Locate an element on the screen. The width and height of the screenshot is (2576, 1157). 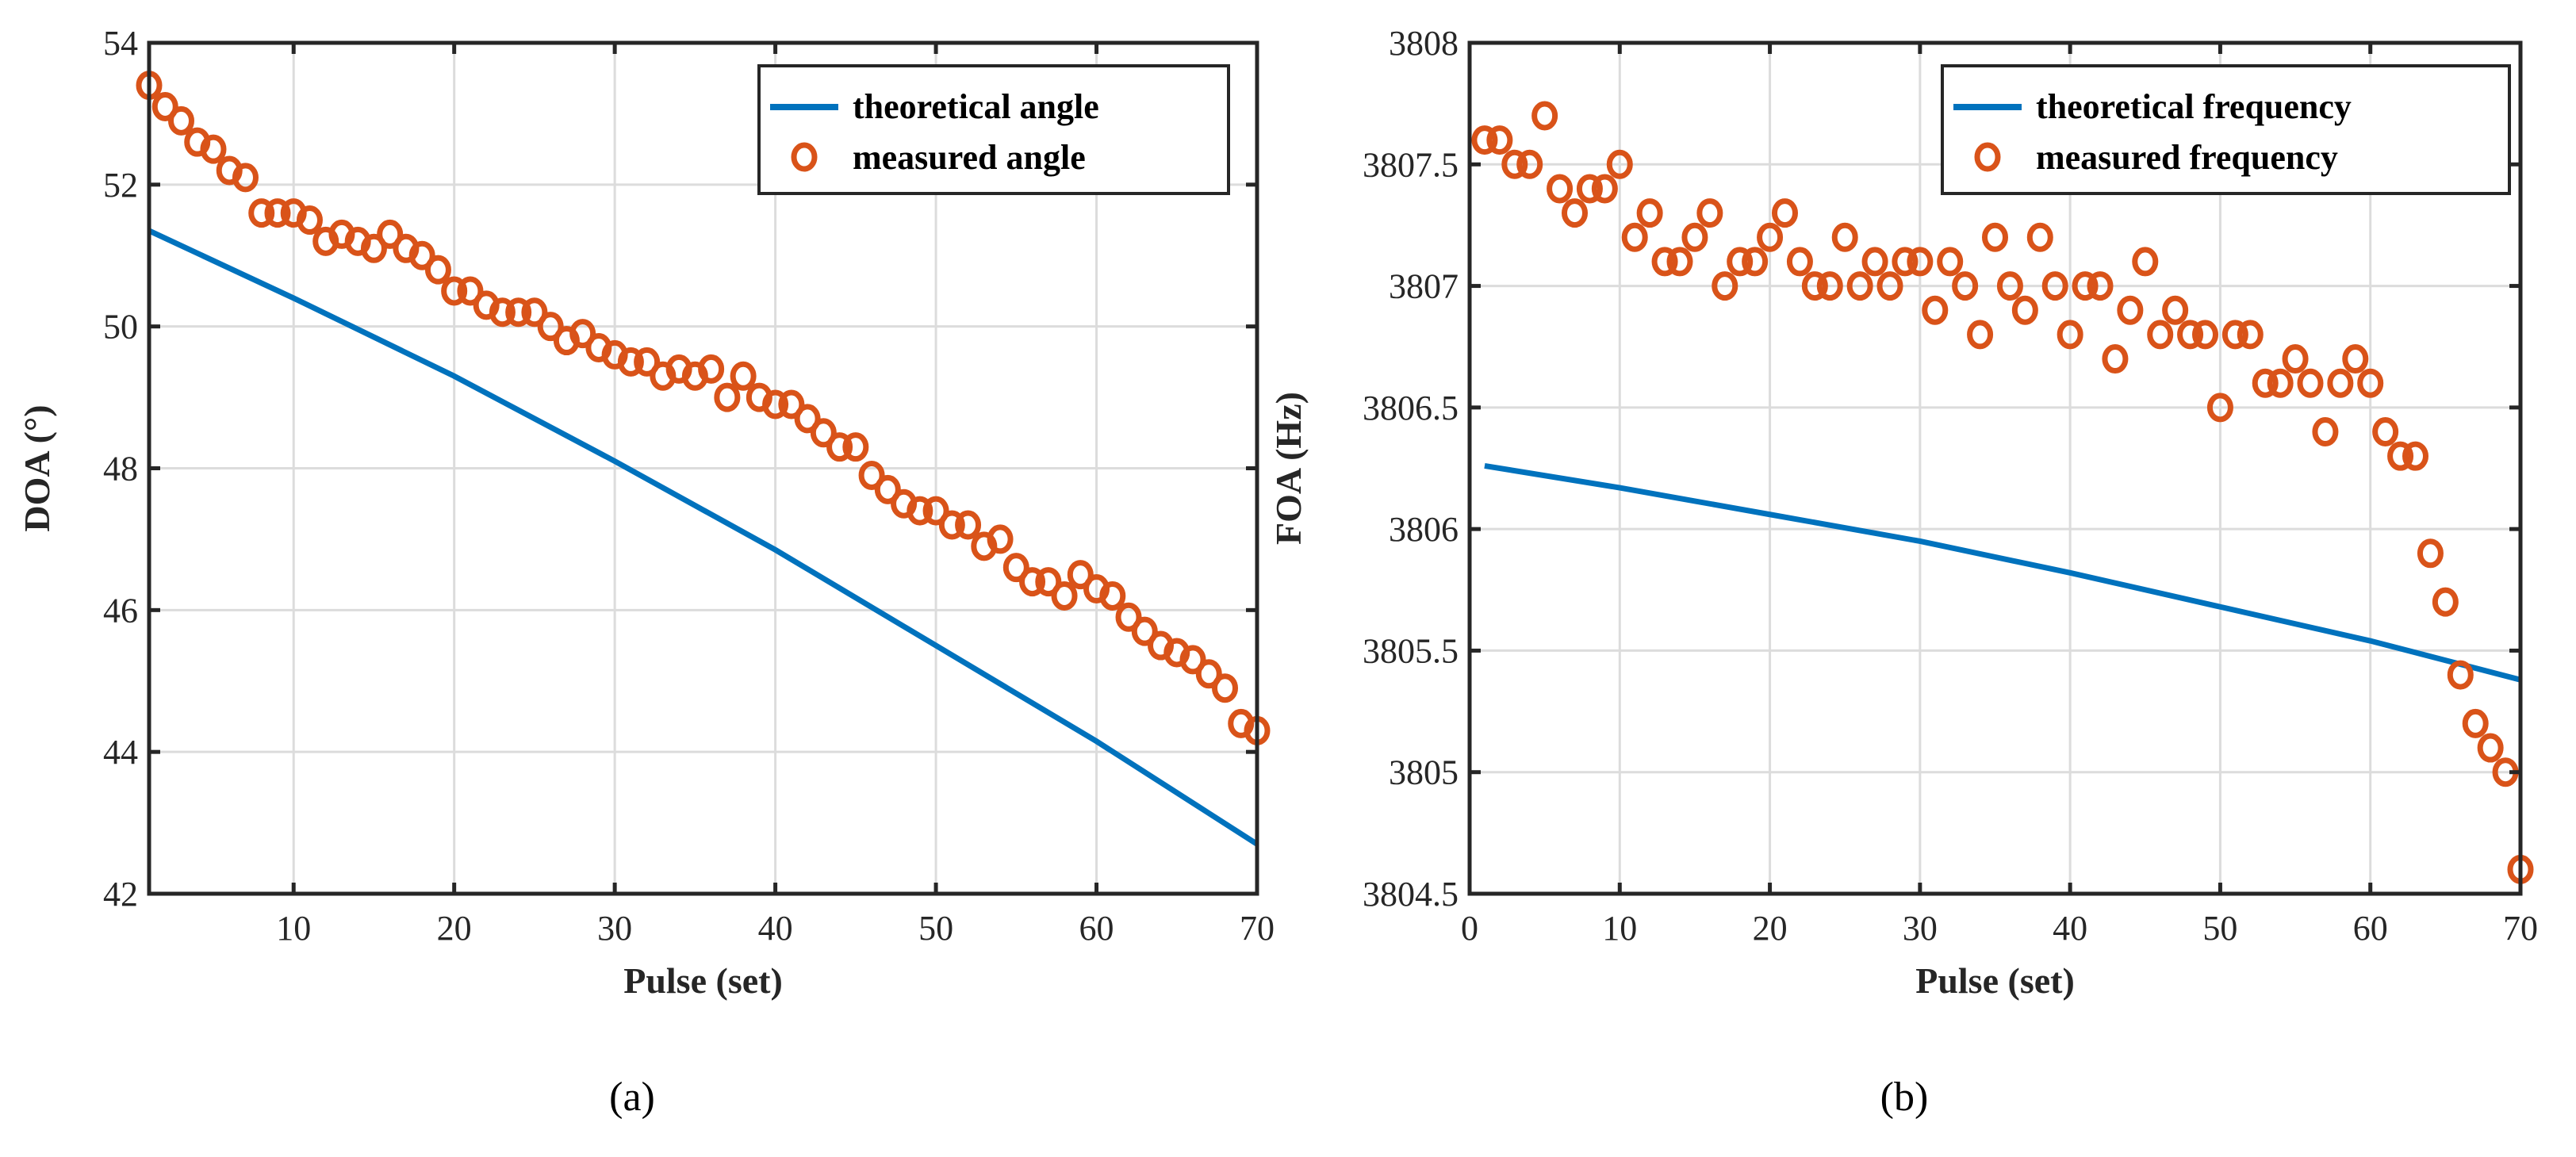
y-axis-label: DOA (°) is located at coordinates (37, 468).